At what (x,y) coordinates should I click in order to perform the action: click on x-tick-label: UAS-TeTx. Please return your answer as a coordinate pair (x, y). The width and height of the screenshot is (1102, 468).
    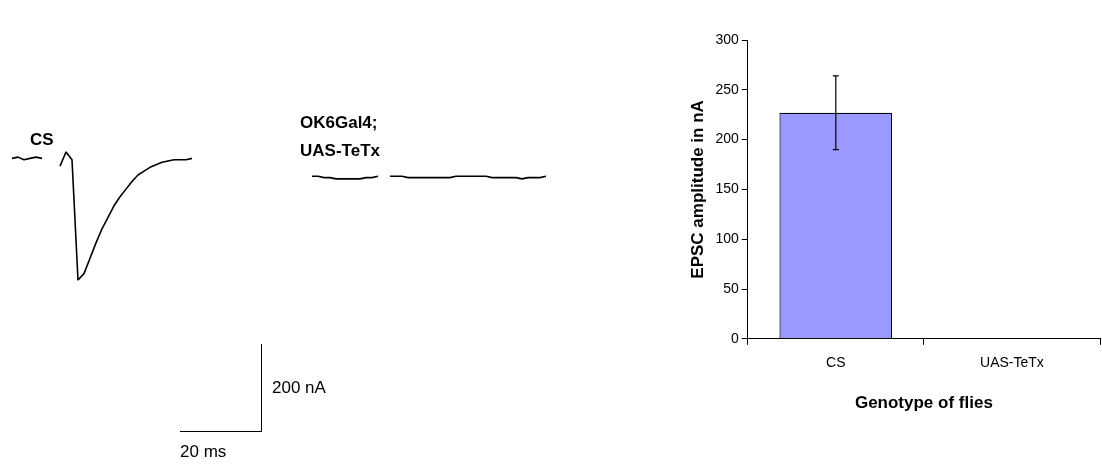
    Looking at the image, I should click on (1012, 362).